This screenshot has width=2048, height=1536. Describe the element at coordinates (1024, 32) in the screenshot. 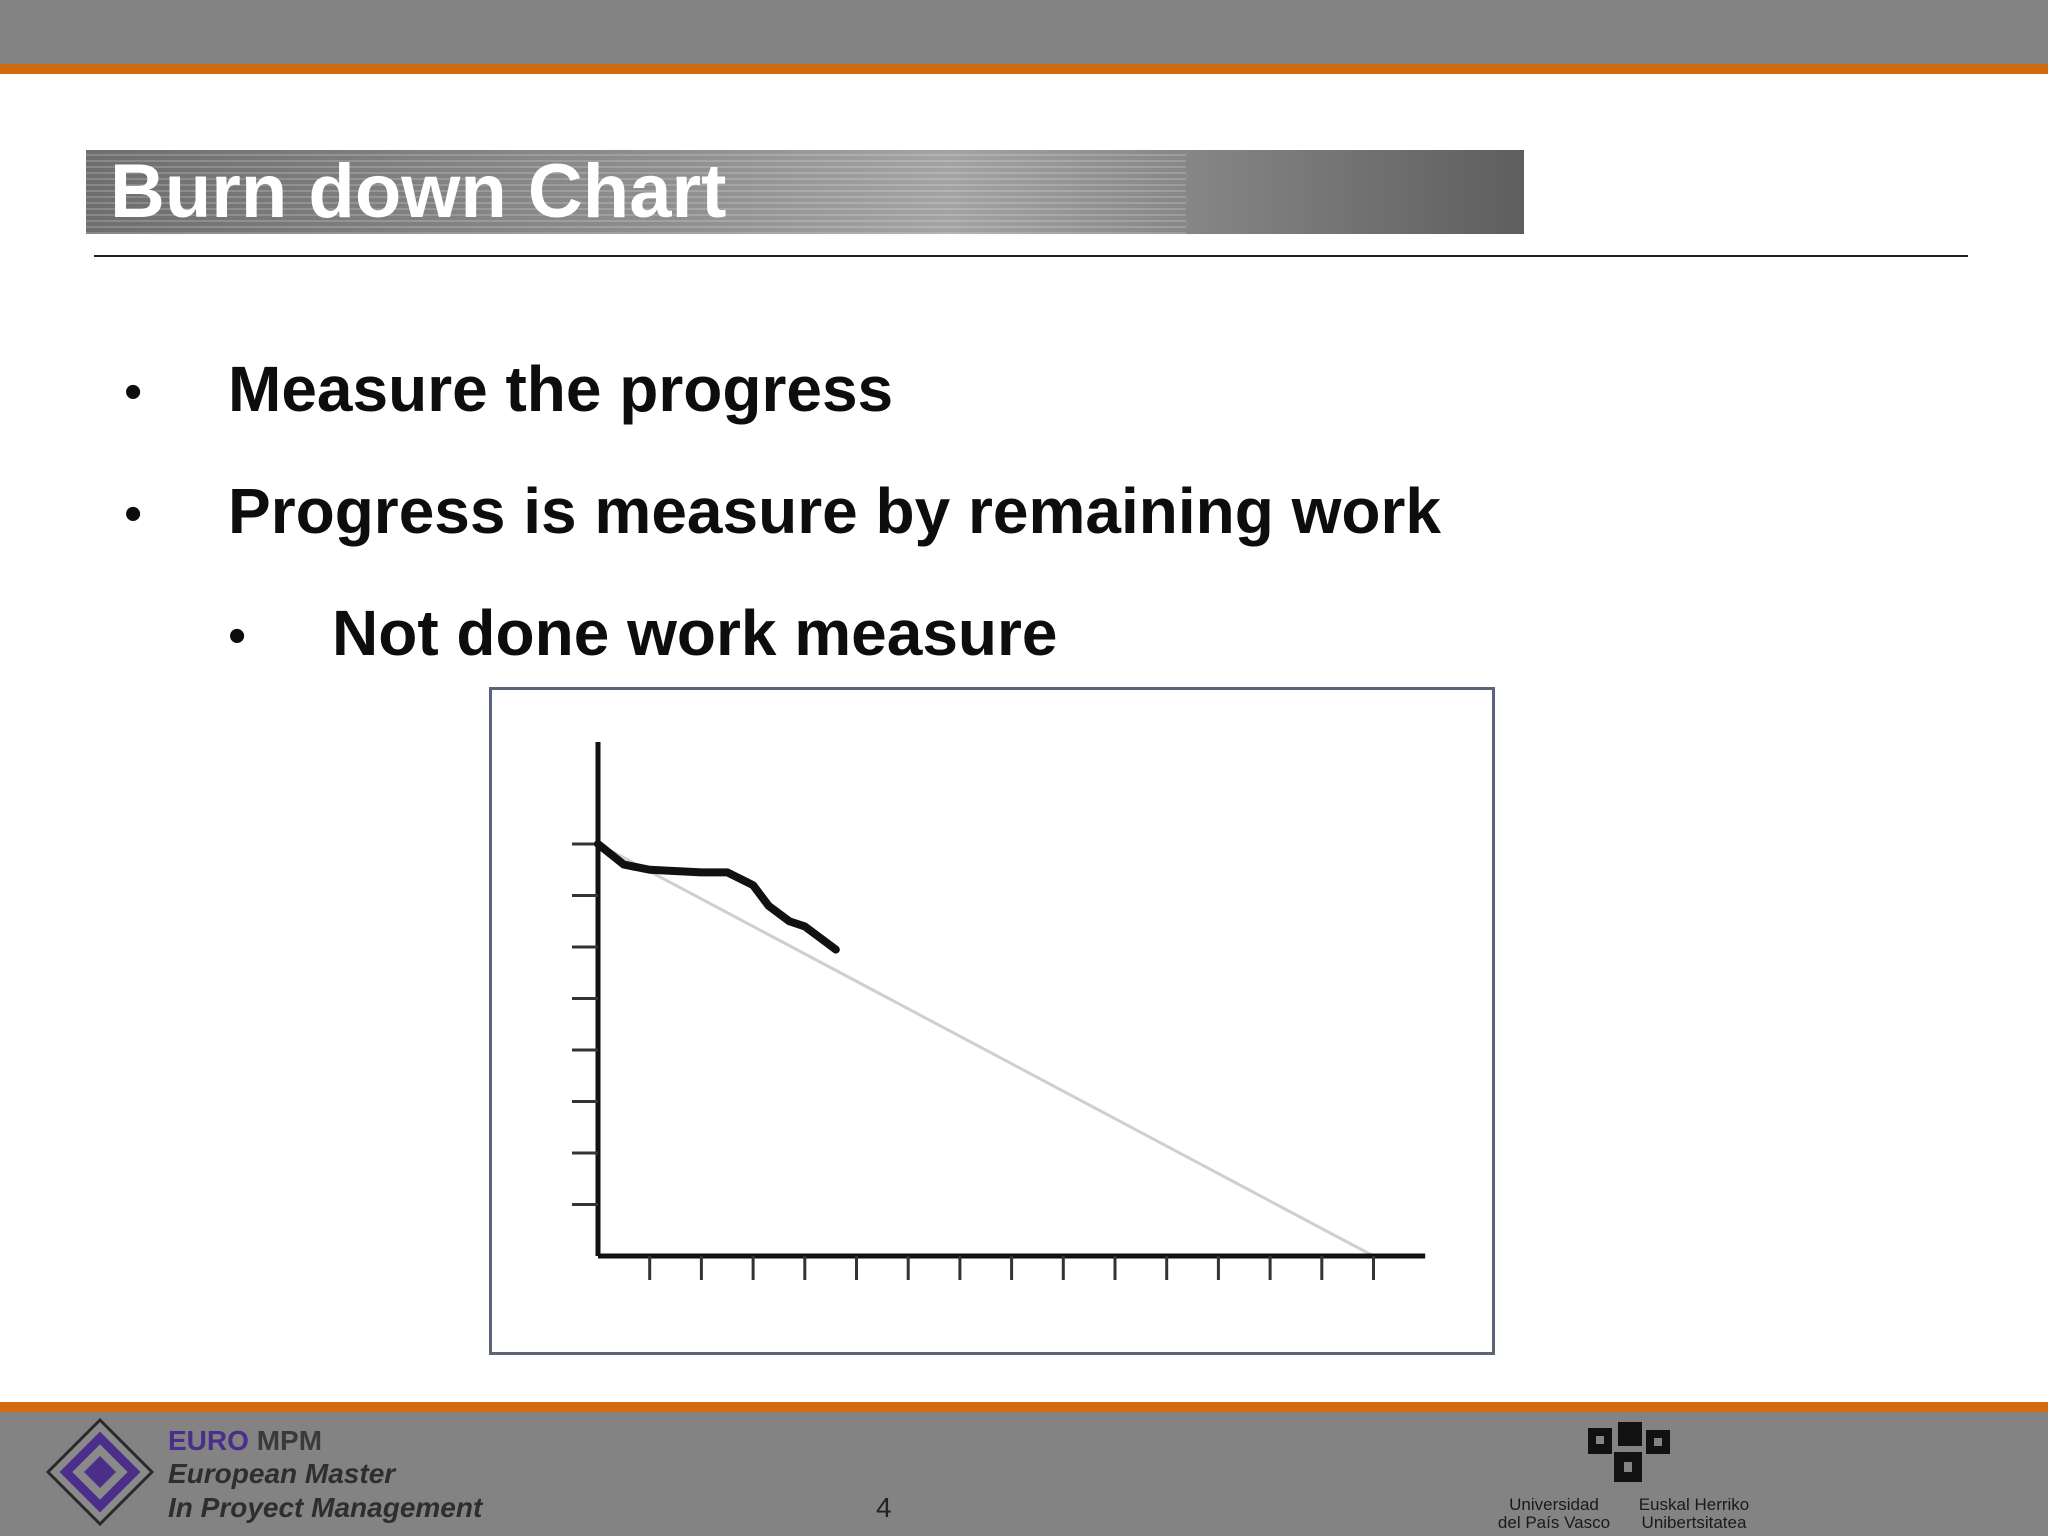

I see `top-band` at that location.